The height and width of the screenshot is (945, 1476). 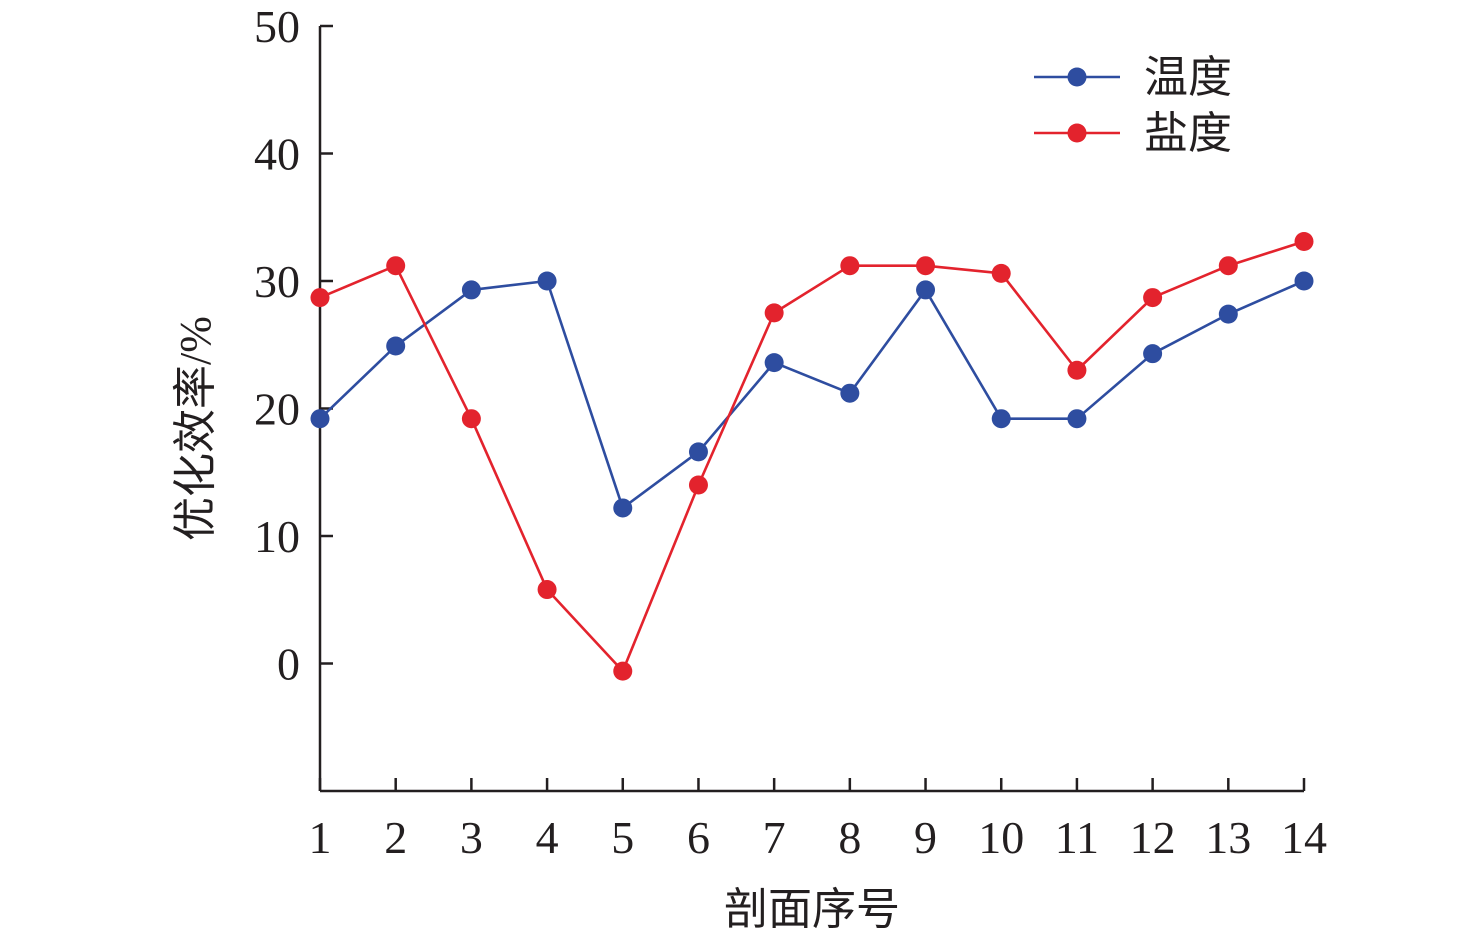 What do you see at coordinates (195, 428) in the screenshot?
I see `y-axis-title: 优化效率/%` at bounding box center [195, 428].